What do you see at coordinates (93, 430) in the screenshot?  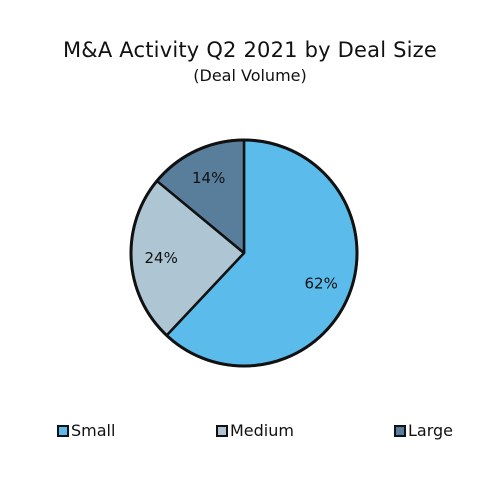 I see `legend-label-small: Small` at bounding box center [93, 430].